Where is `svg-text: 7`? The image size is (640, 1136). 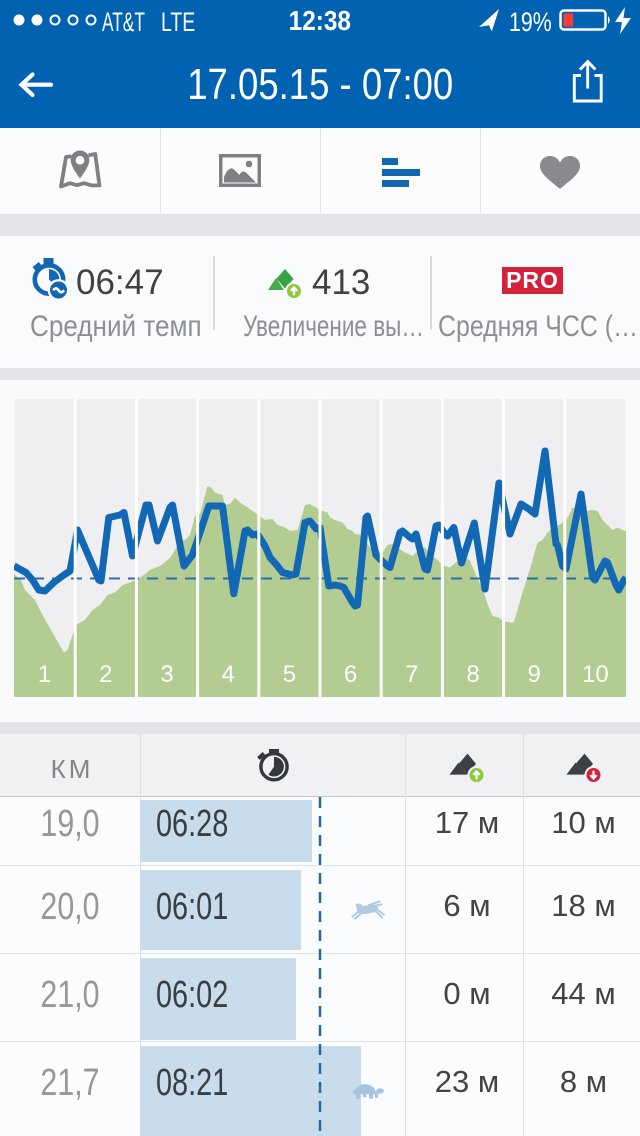
svg-text: 7 is located at coordinates (411, 674).